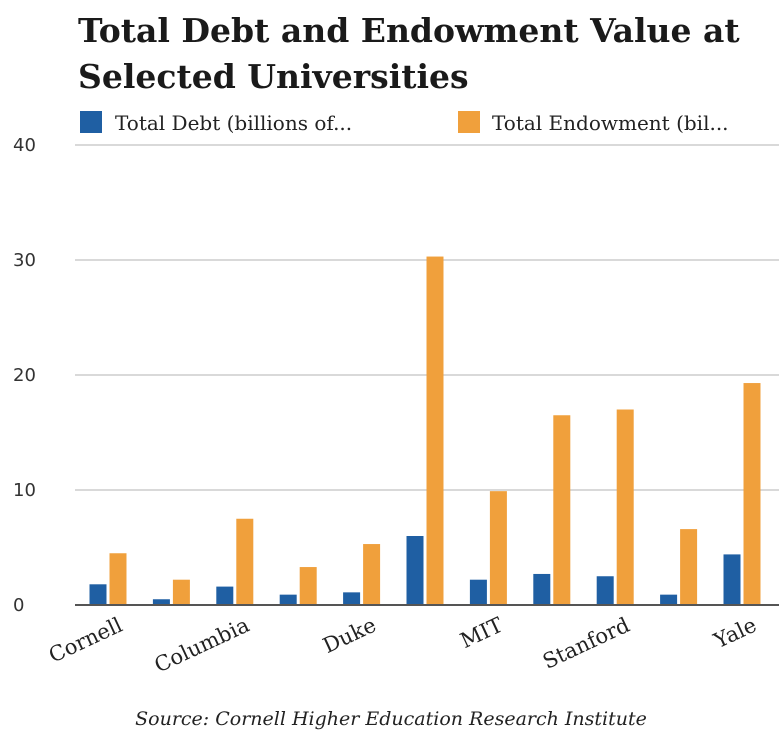  Describe the element at coordinates (85, 640) in the screenshot. I see `x-category-label: Cornell` at that location.